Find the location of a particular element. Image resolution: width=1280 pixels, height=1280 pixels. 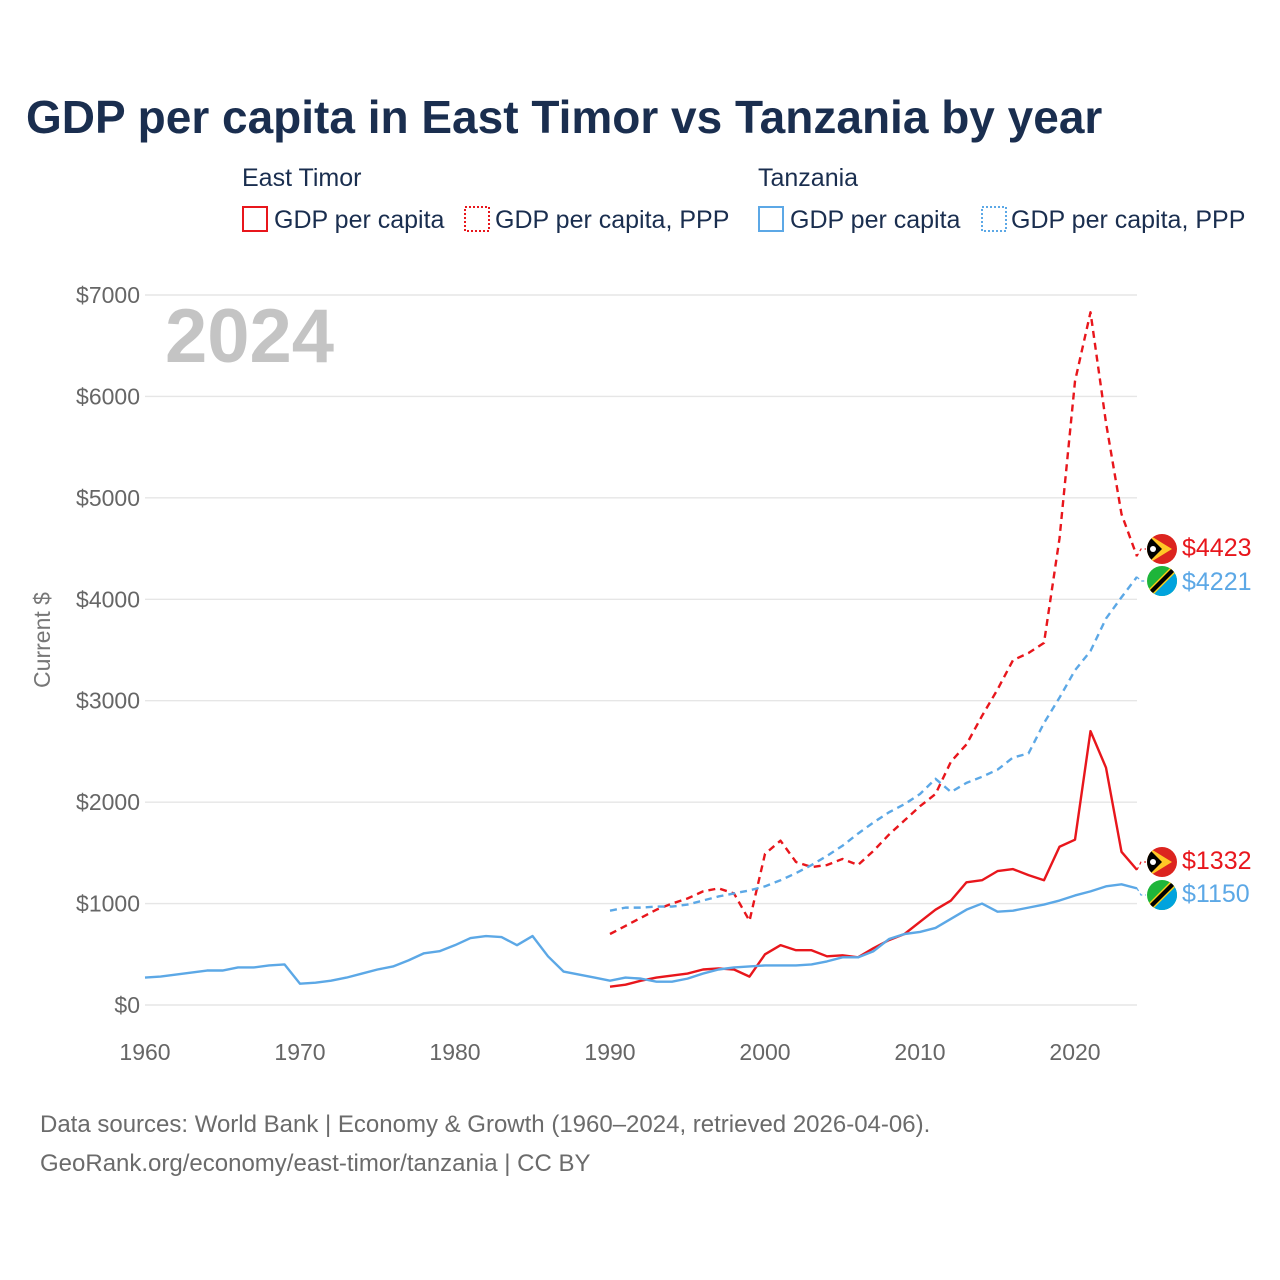

x-tick-label: 1980 is located at coordinates (454, 1052).